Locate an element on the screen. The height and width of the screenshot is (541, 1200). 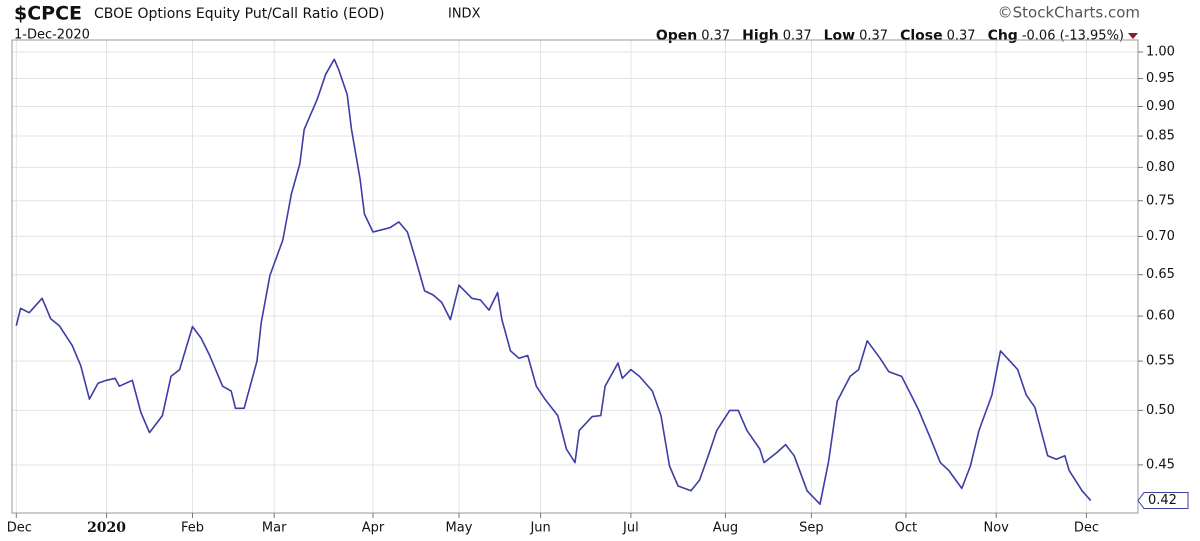
x-tick-label: Feb is located at coordinates (192, 528).